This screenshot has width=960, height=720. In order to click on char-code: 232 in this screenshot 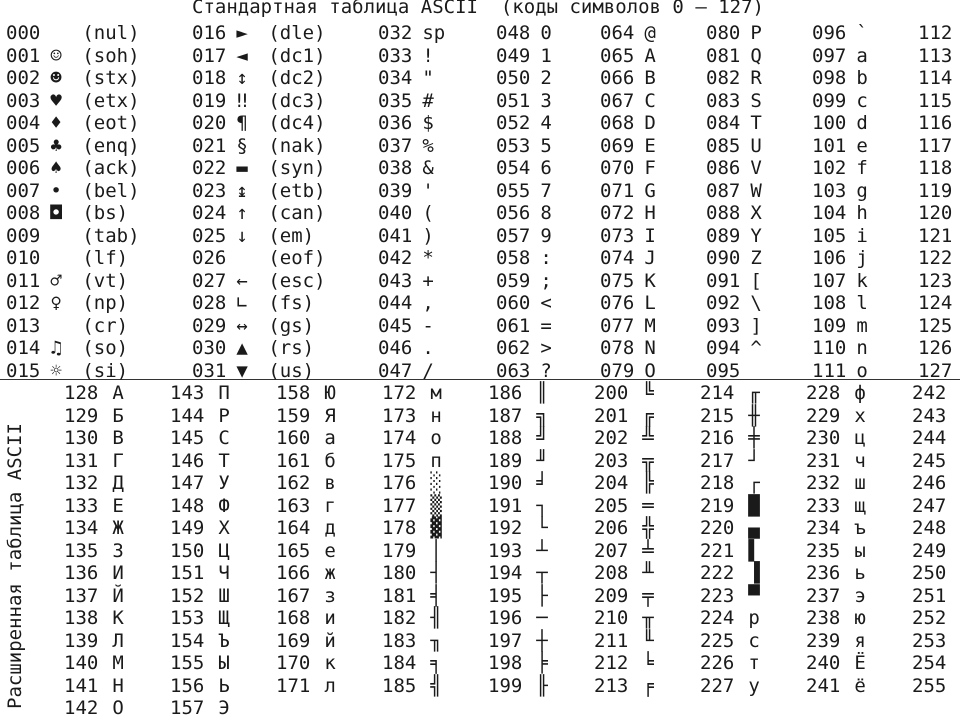, I will do `click(823, 483)`.